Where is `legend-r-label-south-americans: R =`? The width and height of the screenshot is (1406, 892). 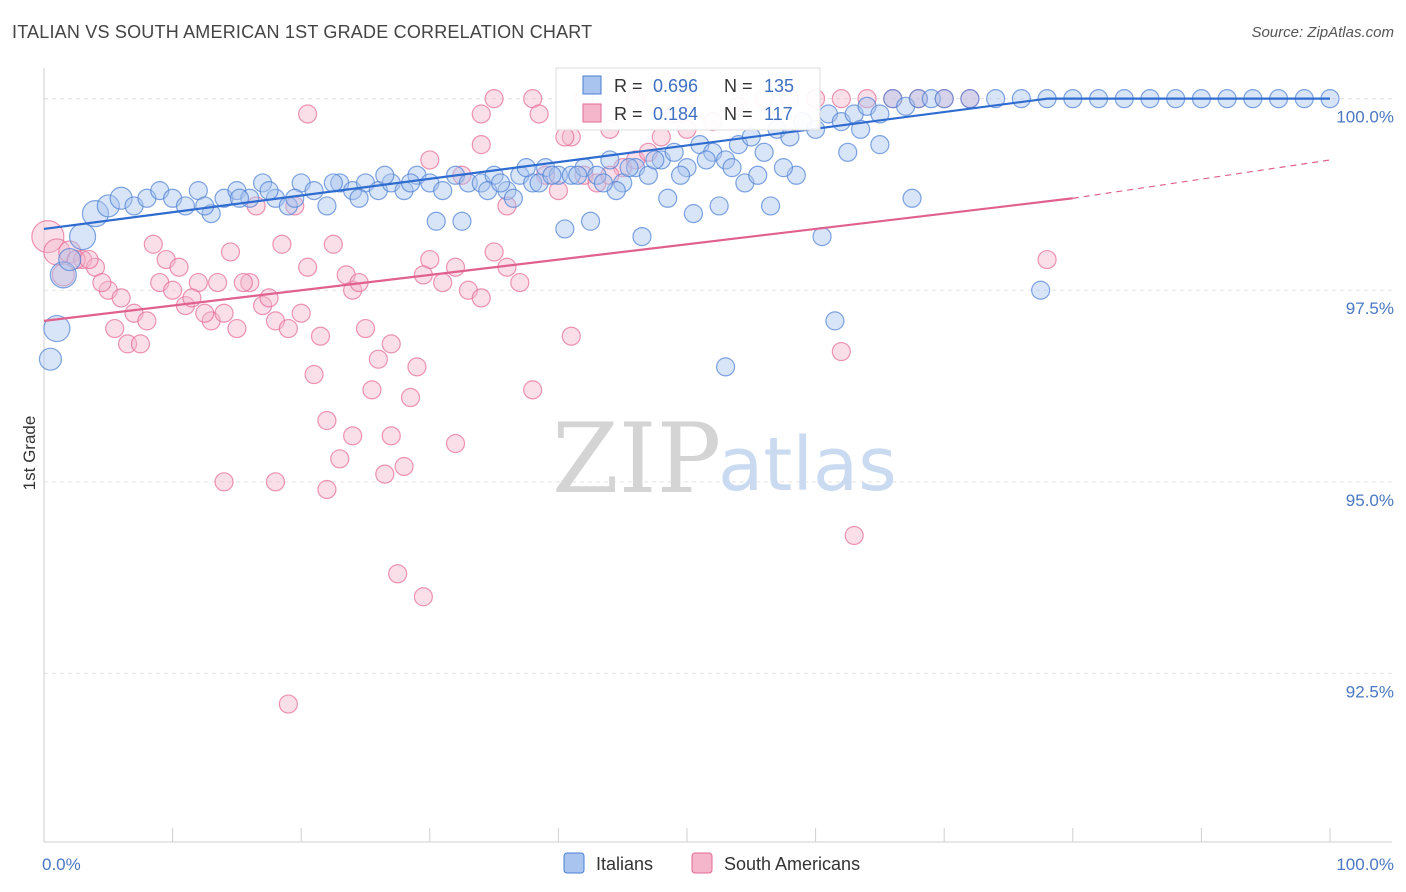
legend-r-label-south-americans: R = is located at coordinates (628, 114).